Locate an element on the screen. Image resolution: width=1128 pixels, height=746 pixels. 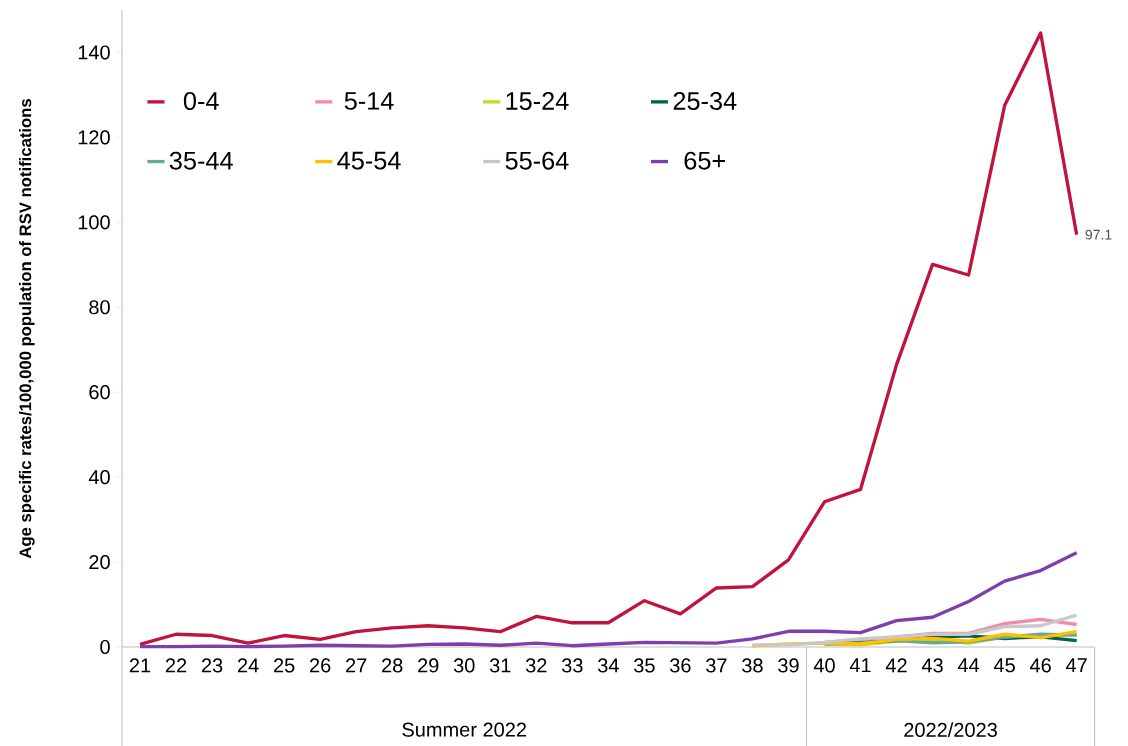
legend-label: 15-24 is located at coordinates (537, 101).